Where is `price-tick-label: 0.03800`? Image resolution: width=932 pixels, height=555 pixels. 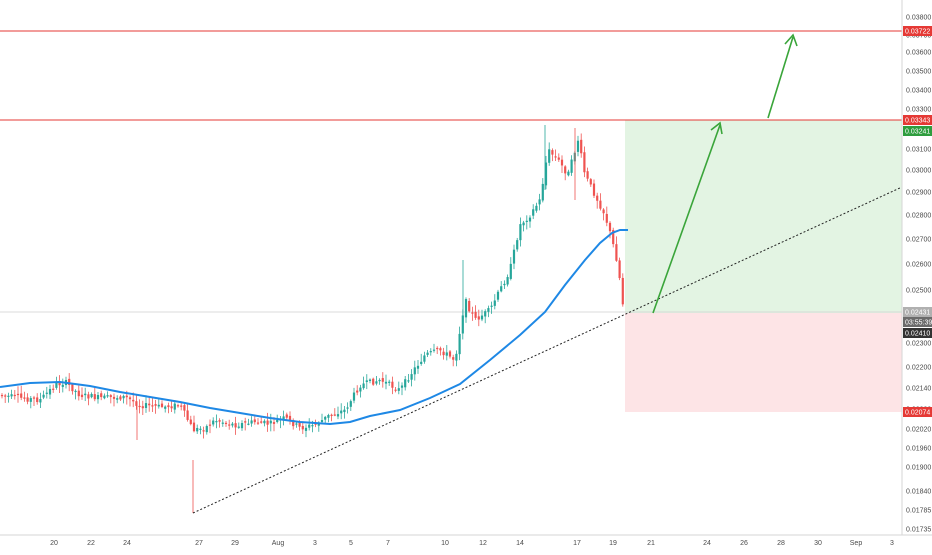 price-tick-label: 0.03800 is located at coordinates (918, 18).